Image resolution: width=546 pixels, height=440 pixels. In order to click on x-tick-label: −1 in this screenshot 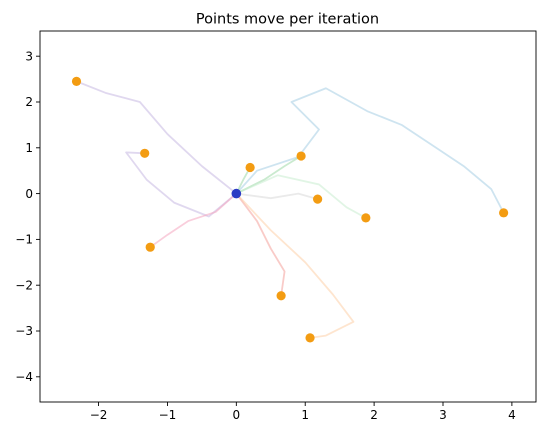, I will do `click(168, 415)`.